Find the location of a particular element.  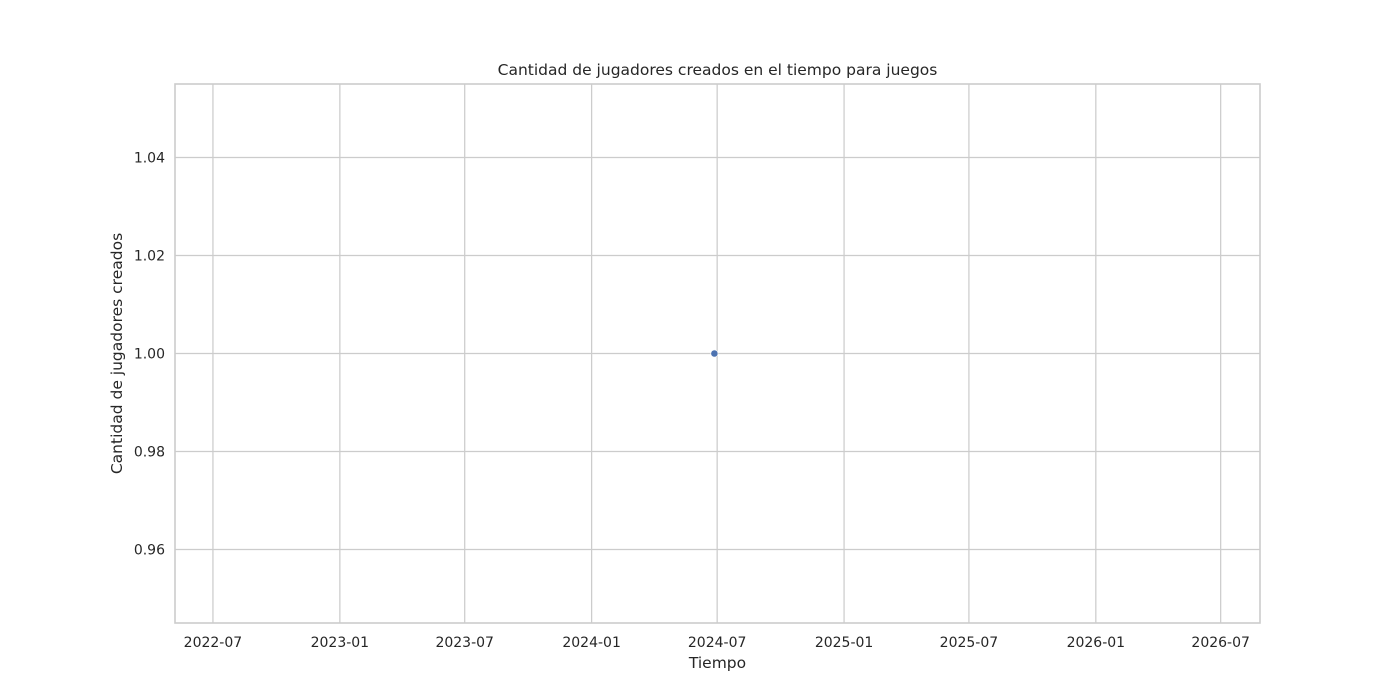

x-tick-label: 2026-07 is located at coordinates (1220, 643).